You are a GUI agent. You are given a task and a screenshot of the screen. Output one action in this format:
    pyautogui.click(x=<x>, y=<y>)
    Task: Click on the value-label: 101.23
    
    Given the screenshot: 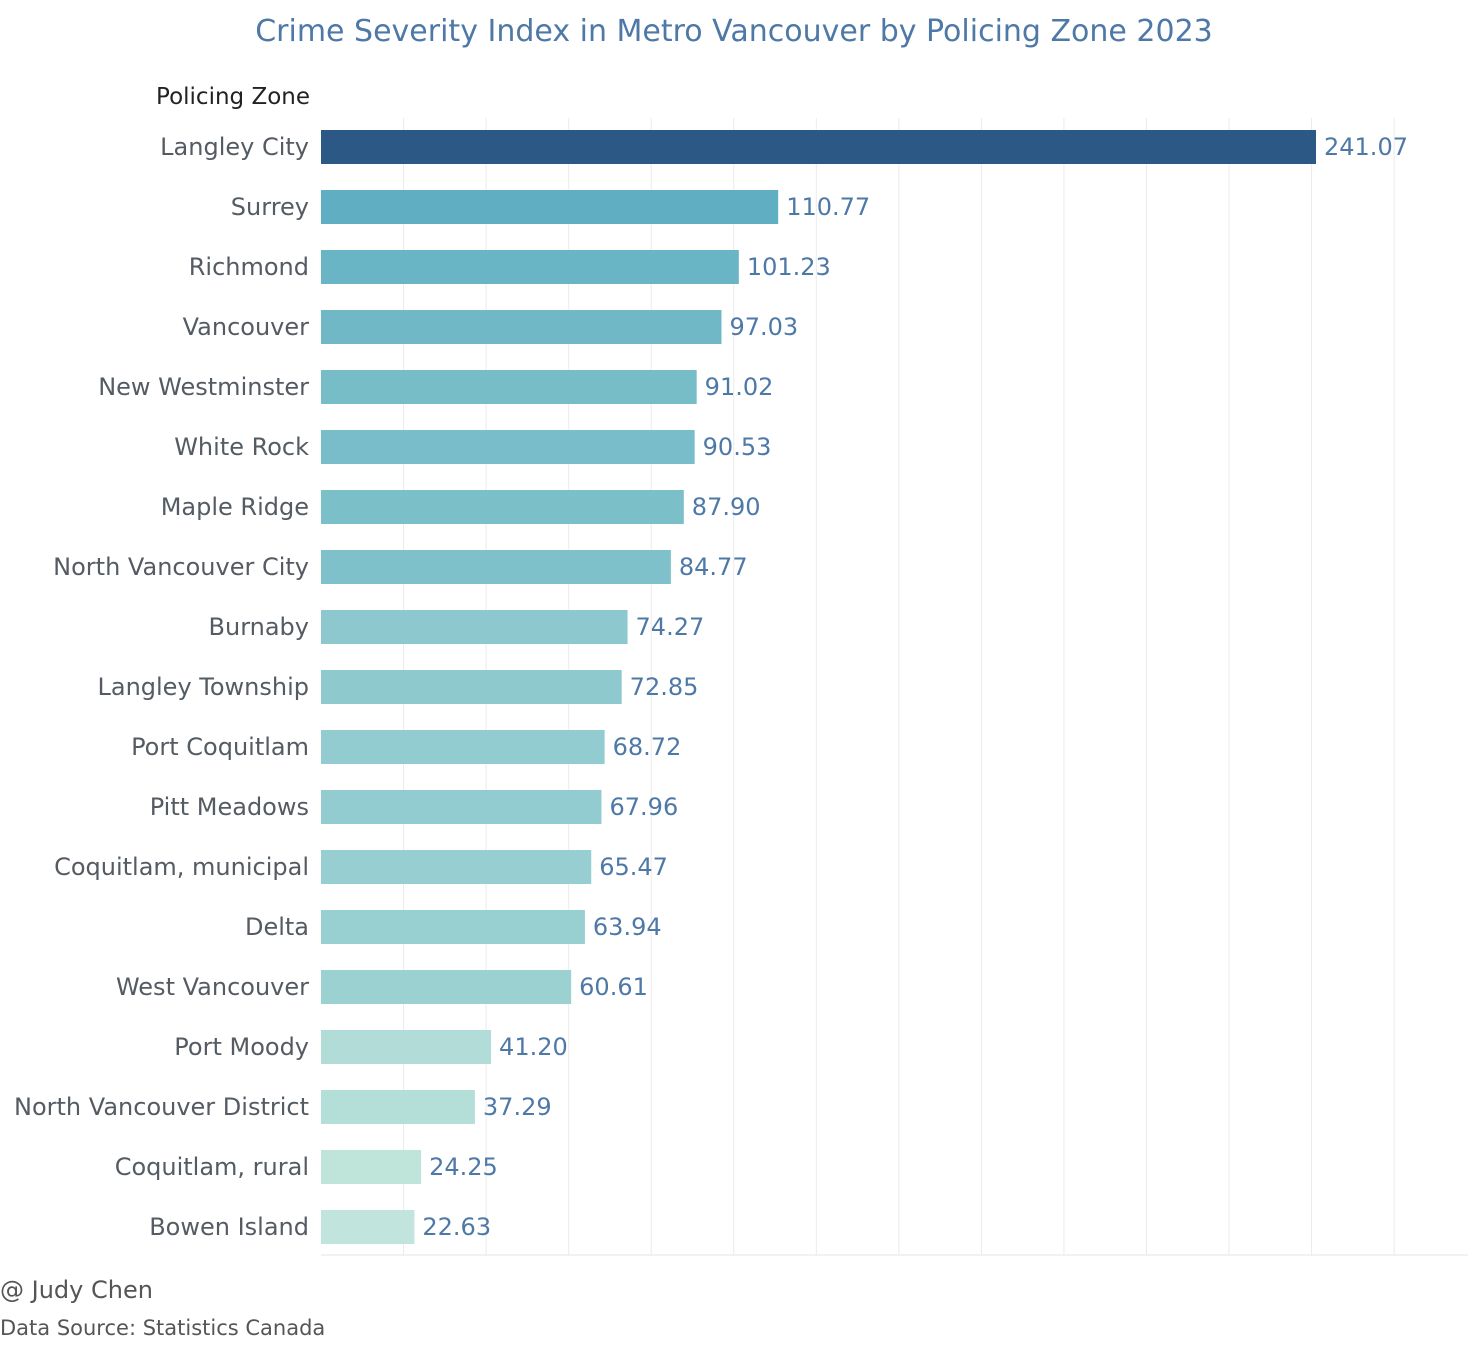 What is the action you would take?
    pyautogui.click(x=789, y=267)
    